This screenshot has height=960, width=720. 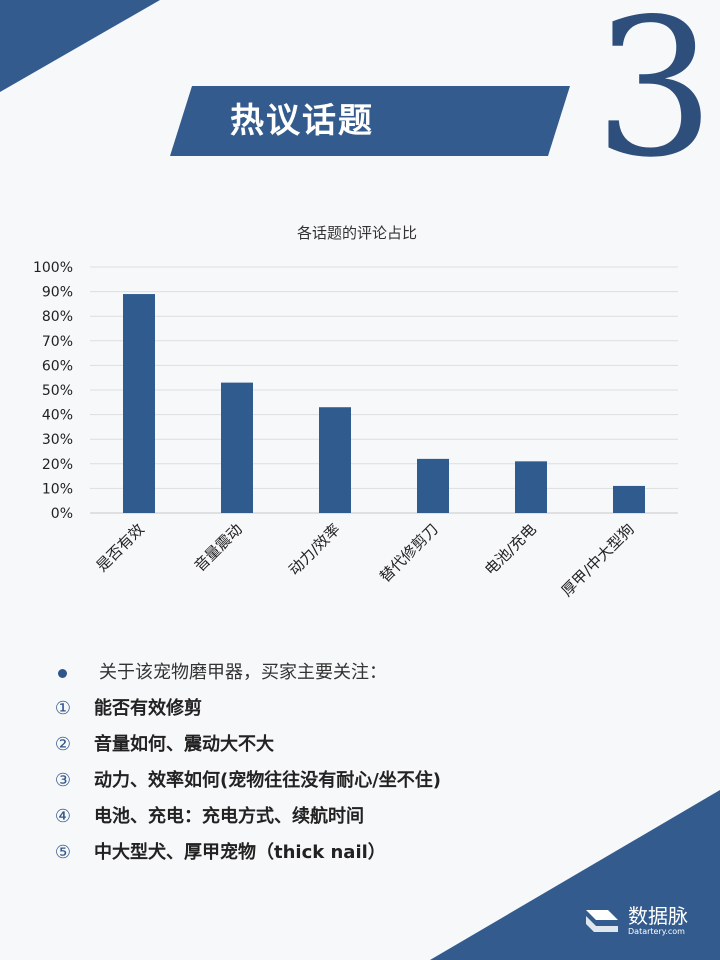 What do you see at coordinates (302, 121) in the screenshot?
I see `section-title: 热议话题` at bounding box center [302, 121].